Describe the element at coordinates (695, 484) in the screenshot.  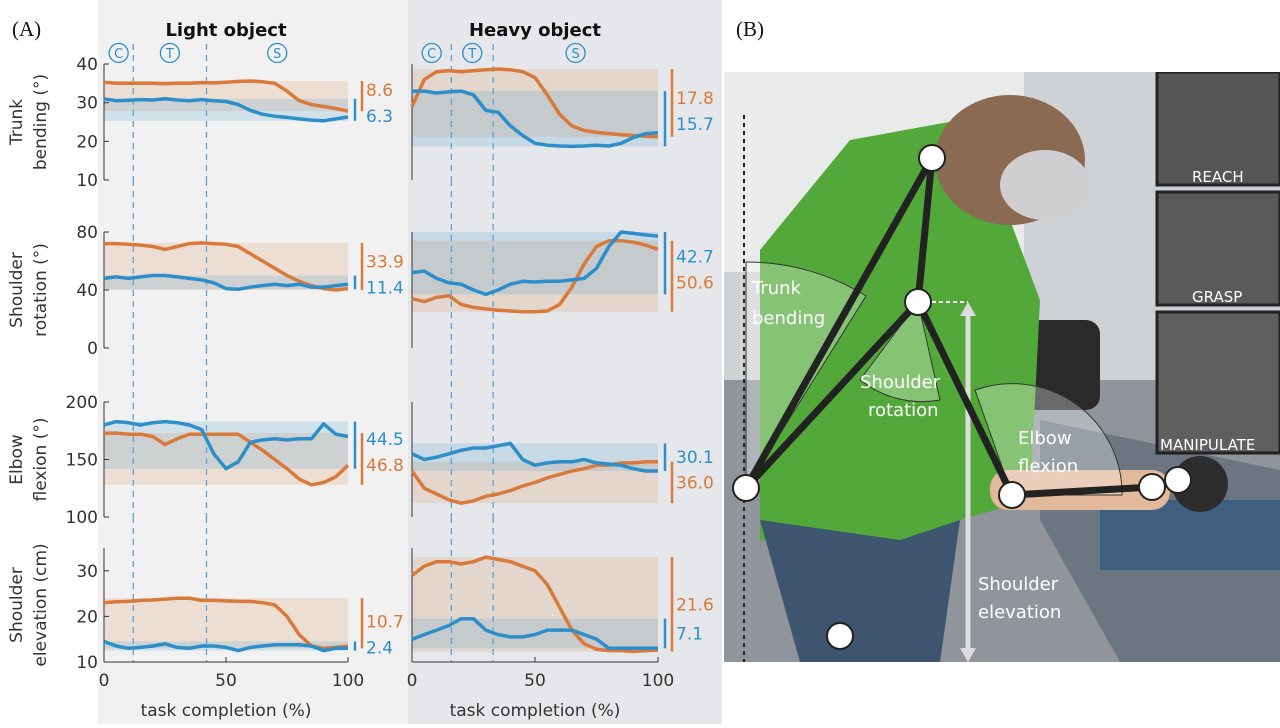
I see `range-label: 36.0` at that location.